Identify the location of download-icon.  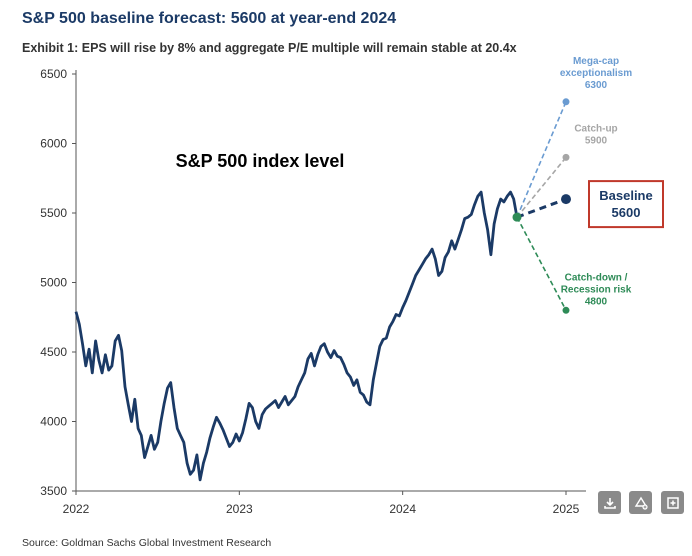
(609, 503).